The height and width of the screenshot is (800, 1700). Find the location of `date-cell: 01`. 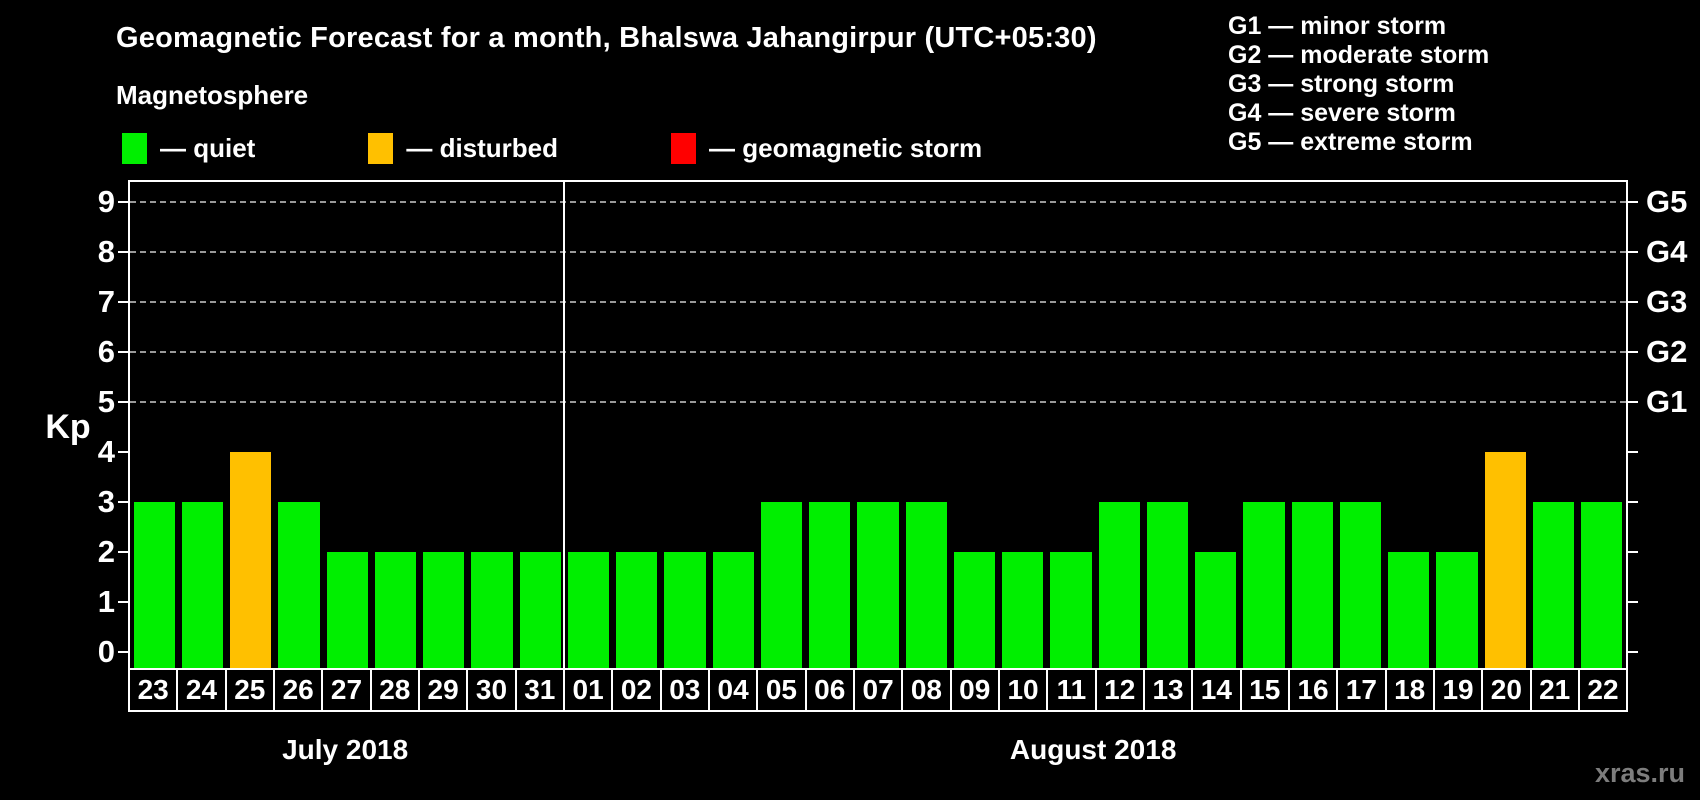

date-cell: 01 is located at coordinates (589, 690).